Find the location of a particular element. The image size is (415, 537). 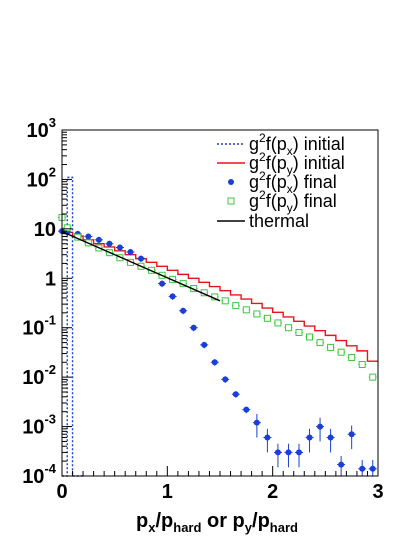

y-tick-exponent: -3 is located at coordinates (50, 419).